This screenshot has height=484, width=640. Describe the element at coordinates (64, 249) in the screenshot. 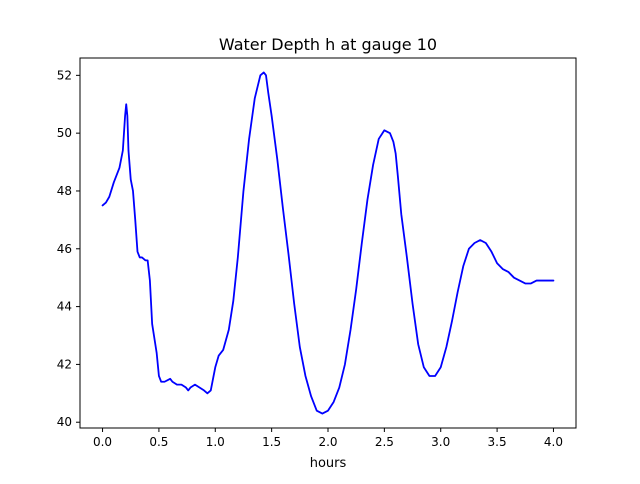

I see `y-tick-label: 46` at that location.